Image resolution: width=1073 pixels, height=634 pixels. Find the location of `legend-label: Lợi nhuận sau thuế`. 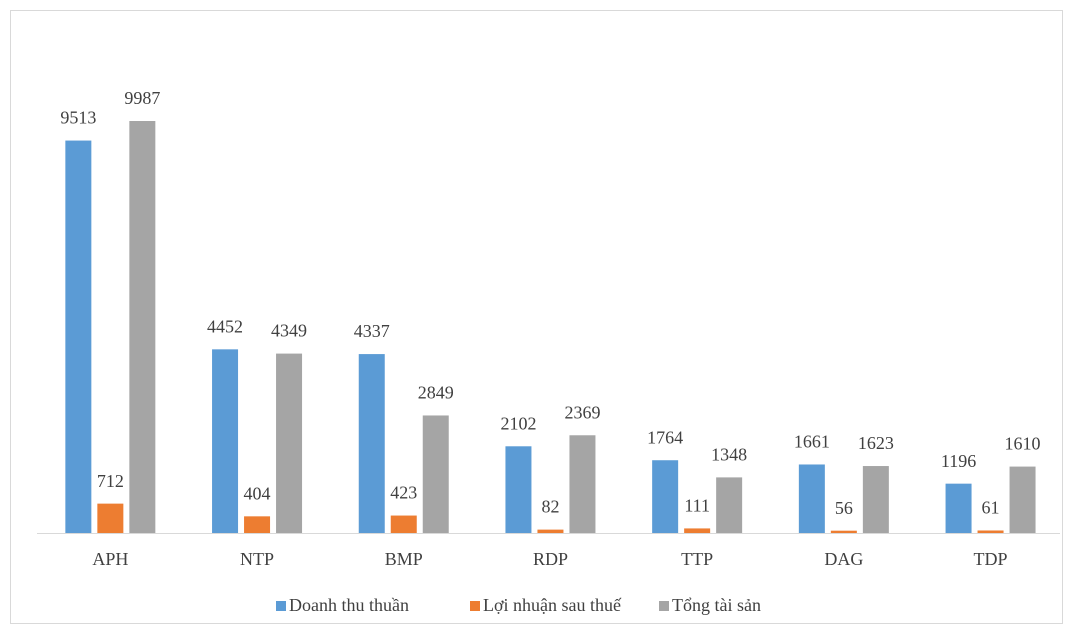

legend-label: Lợi nhuận sau thuế is located at coordinates (552, 605).